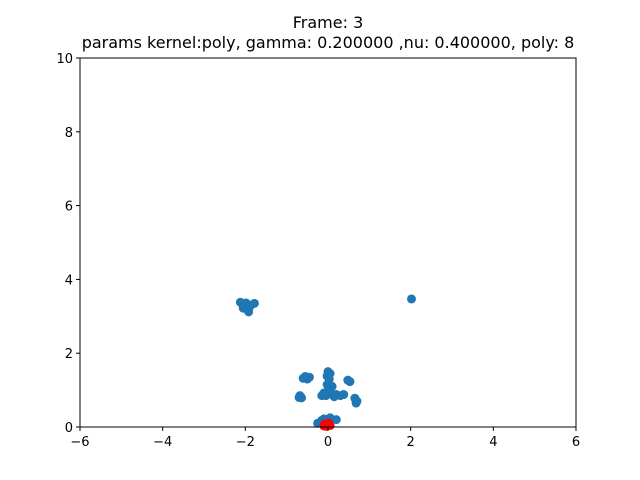  I want to click on y-tick-label: 0, so click(69, 428).